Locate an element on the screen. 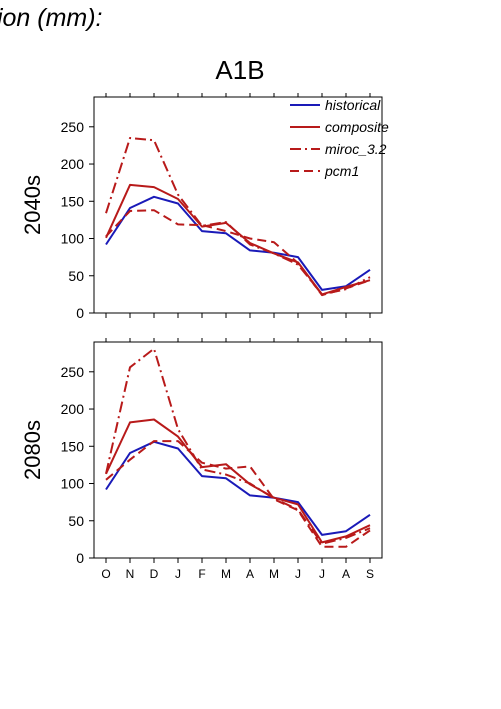 The width and height of the screenshot is (501, 709). scenario-title: A1B is located at coordinates (240, 70).